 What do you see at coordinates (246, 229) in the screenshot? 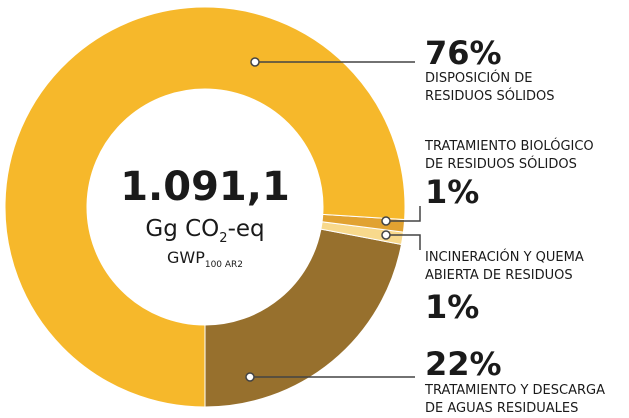
I see `unit-end: -eq` at bounding box center [246, 229].